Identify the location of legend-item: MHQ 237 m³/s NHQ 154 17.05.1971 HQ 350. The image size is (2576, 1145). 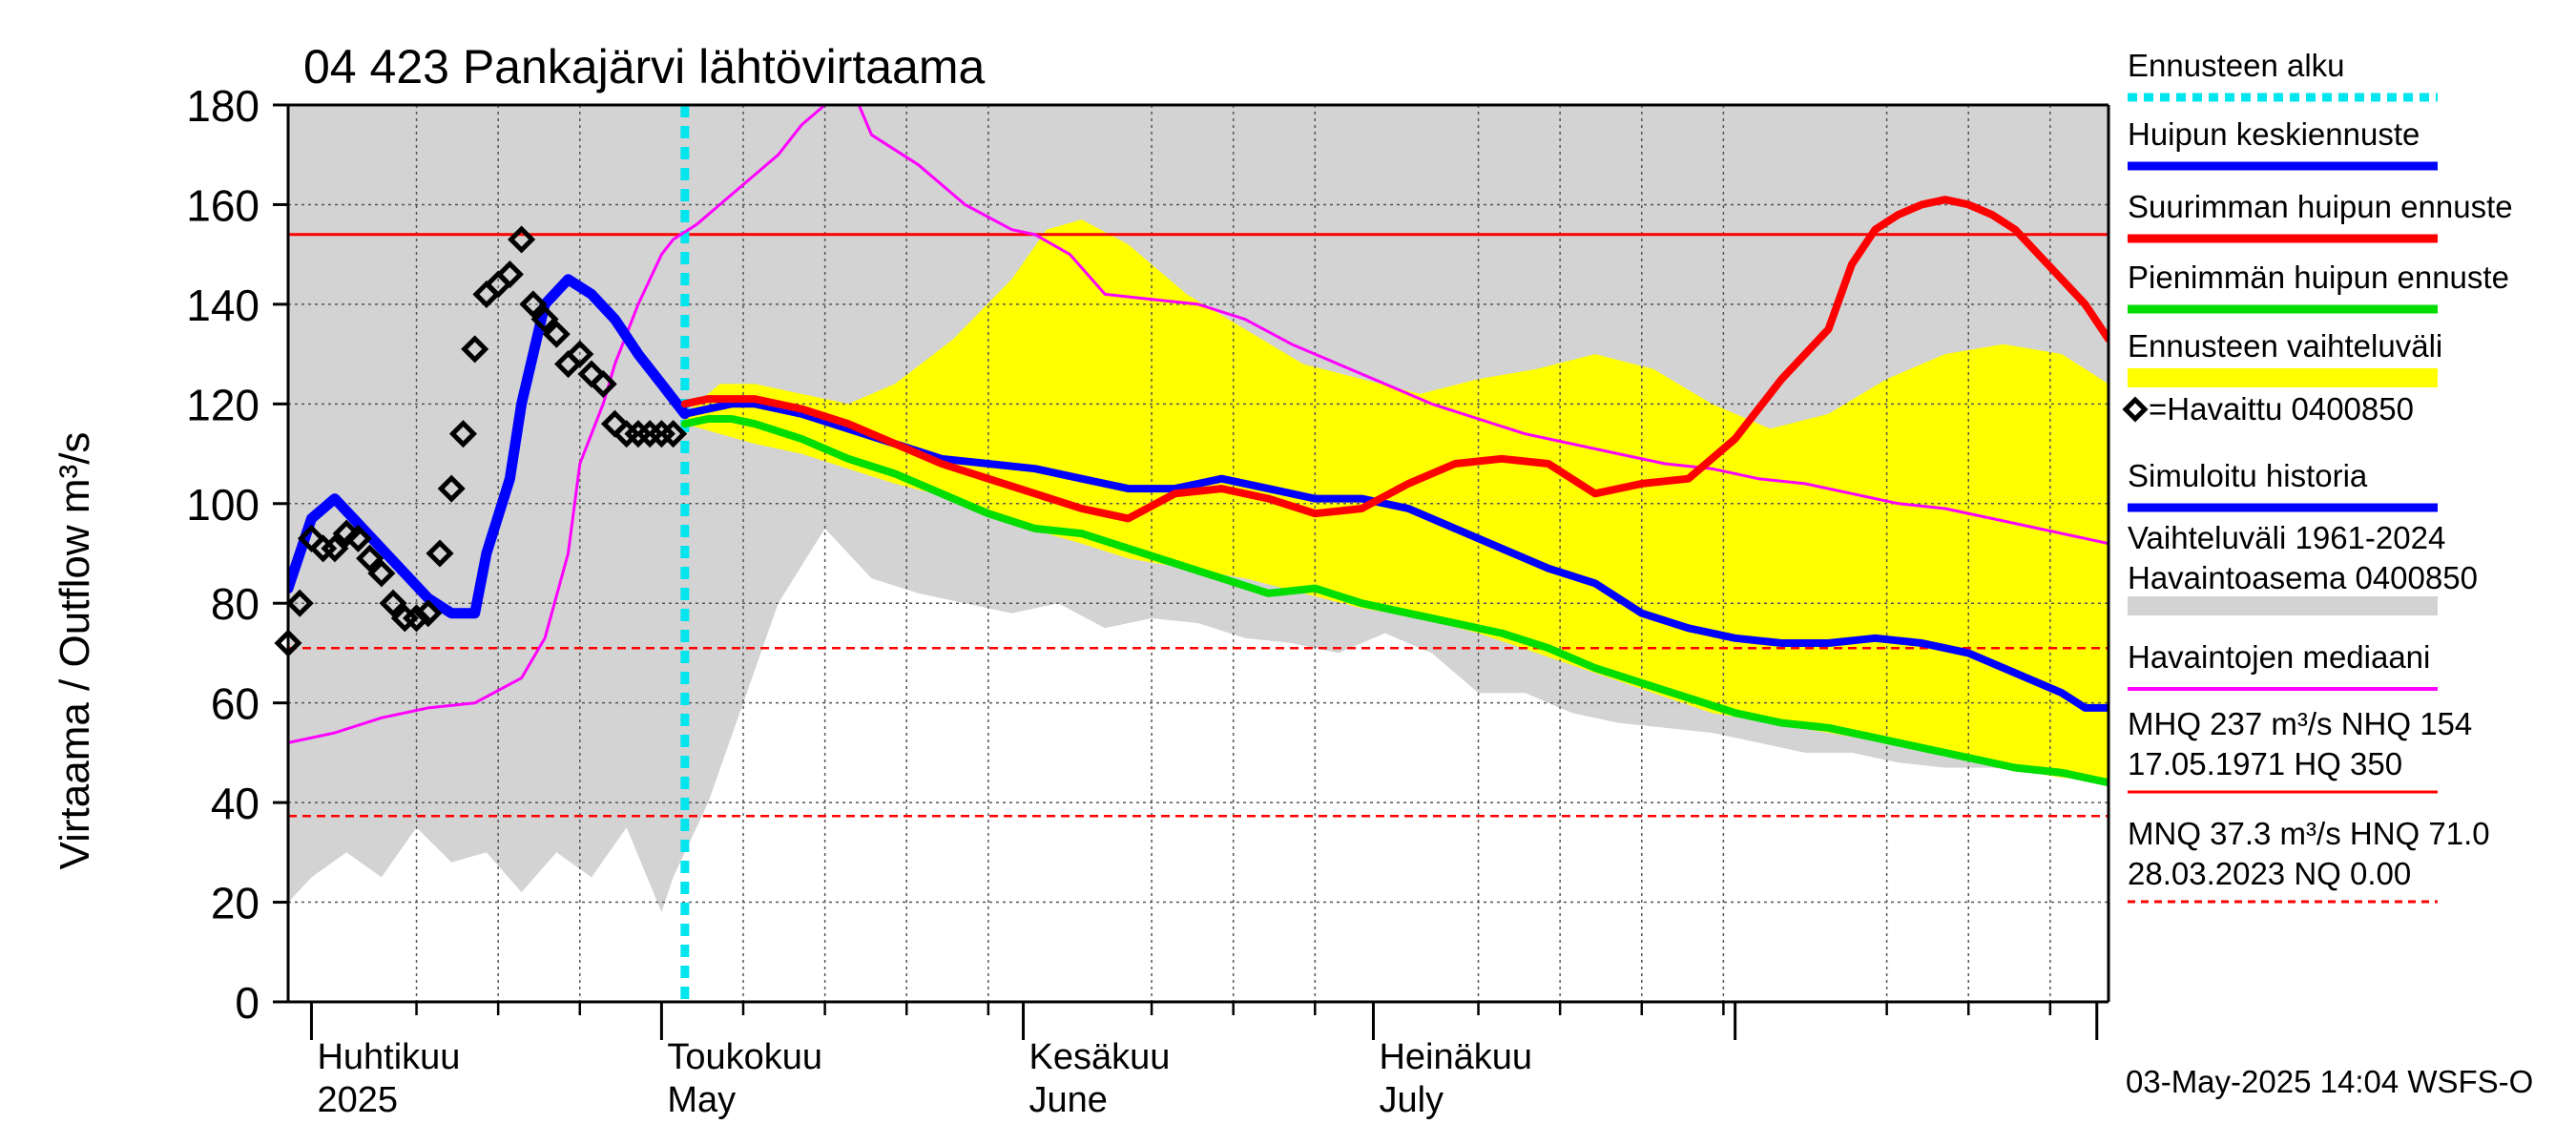
(2300, 750).